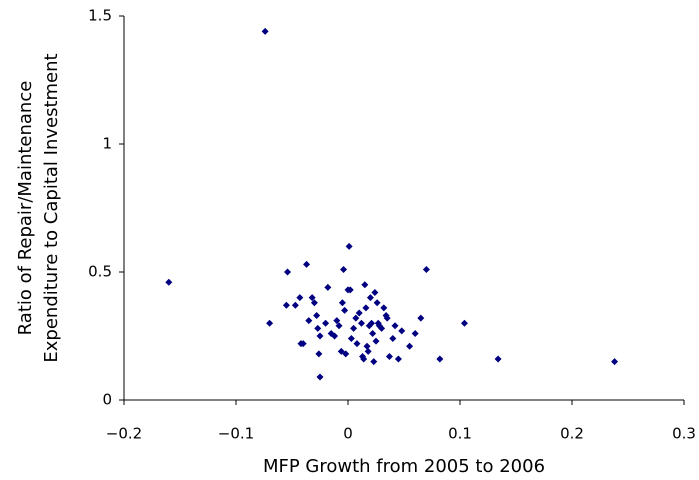 The height and width of the screenshot is (480, 699). I want to click on y-tick-label: 1, so click(107, 144).